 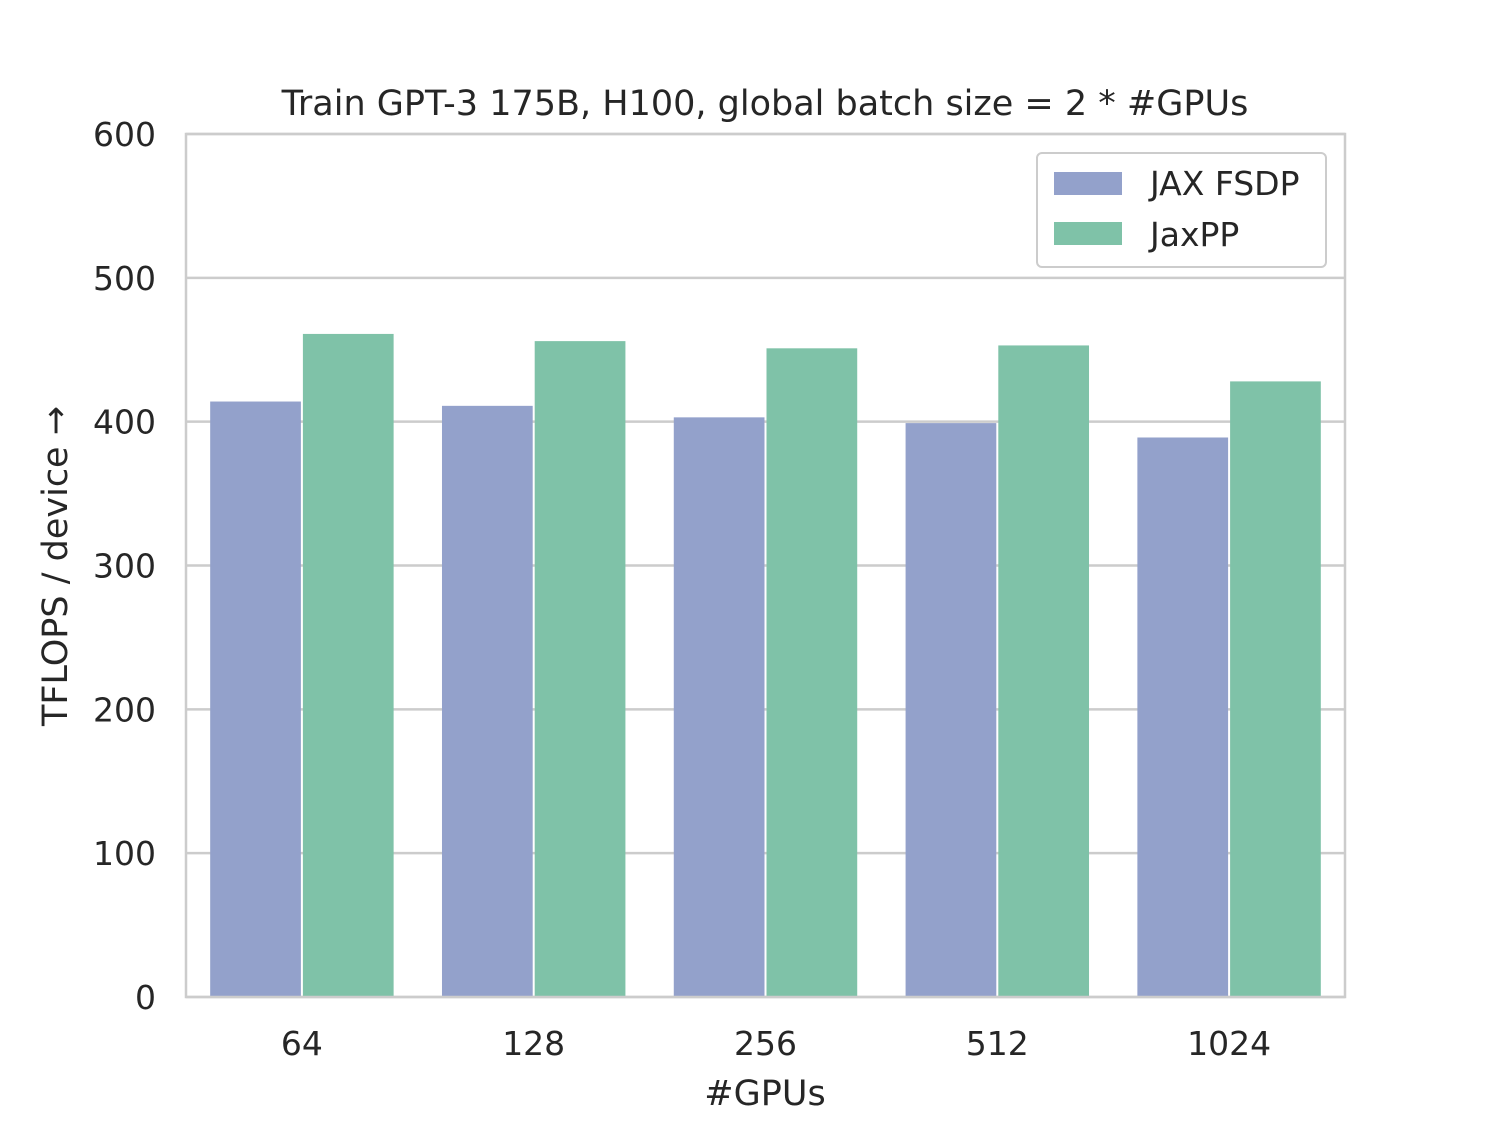 What do you see at coordinates (124, 853) in the screenshot?
I see `y-tick-label: 100` at bounding box center [124, 853].